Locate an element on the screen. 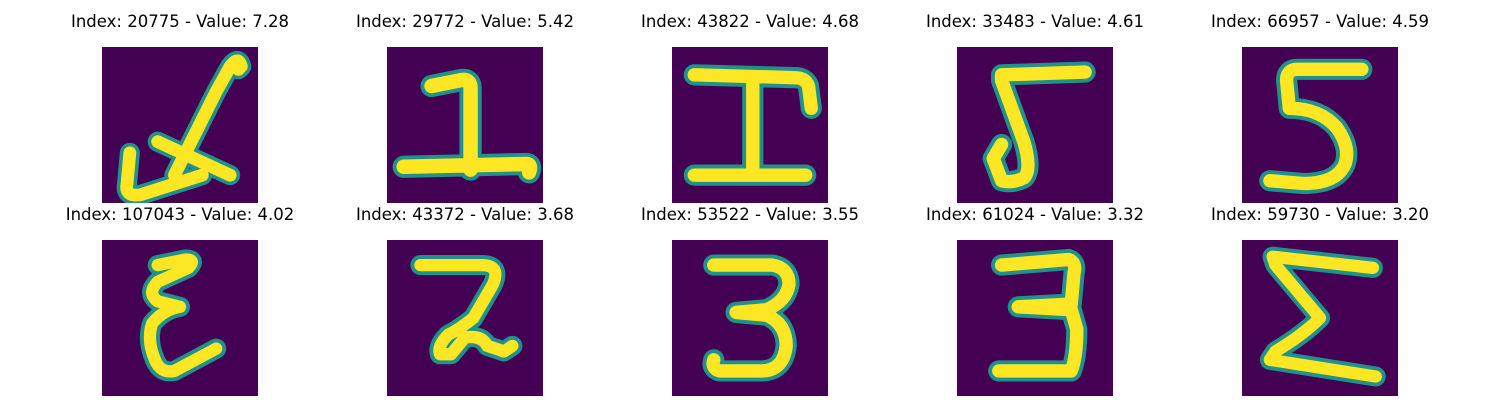  image-title: Index: 43372 - Value: 3.68 is located at coordinates (464, 214).